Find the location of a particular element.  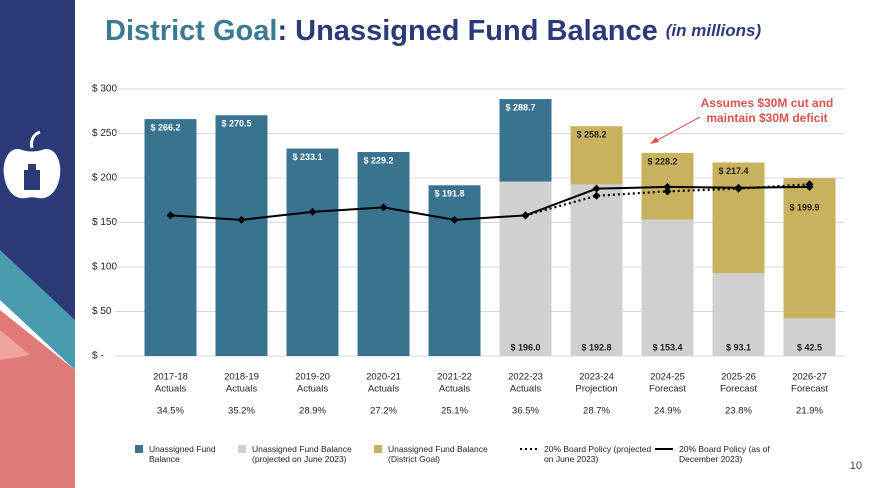

legend-label: Unassigned Fund Balance is located at coordinates (182, 454).